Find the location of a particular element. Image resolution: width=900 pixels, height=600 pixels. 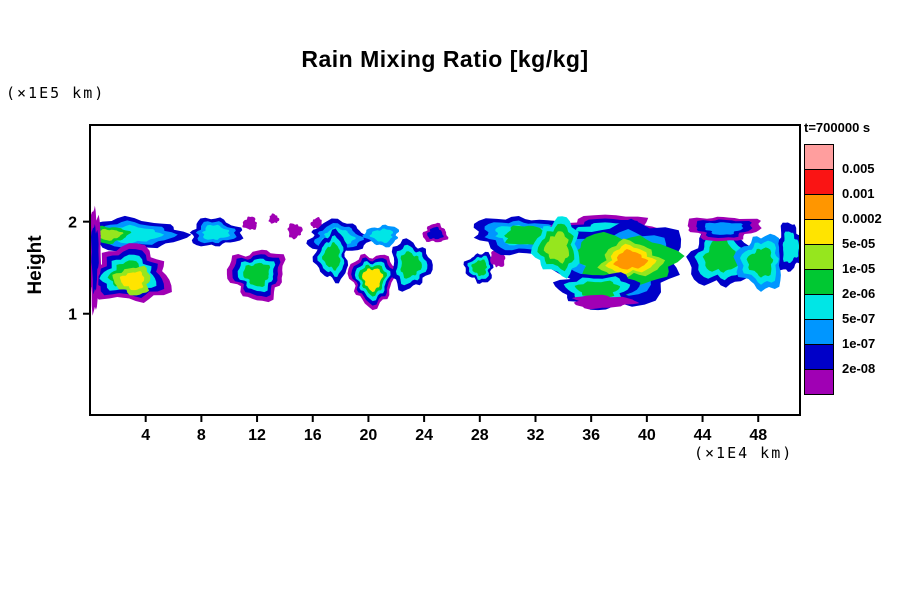

x-tick-label: 32 is located at coordinates (536, 435).